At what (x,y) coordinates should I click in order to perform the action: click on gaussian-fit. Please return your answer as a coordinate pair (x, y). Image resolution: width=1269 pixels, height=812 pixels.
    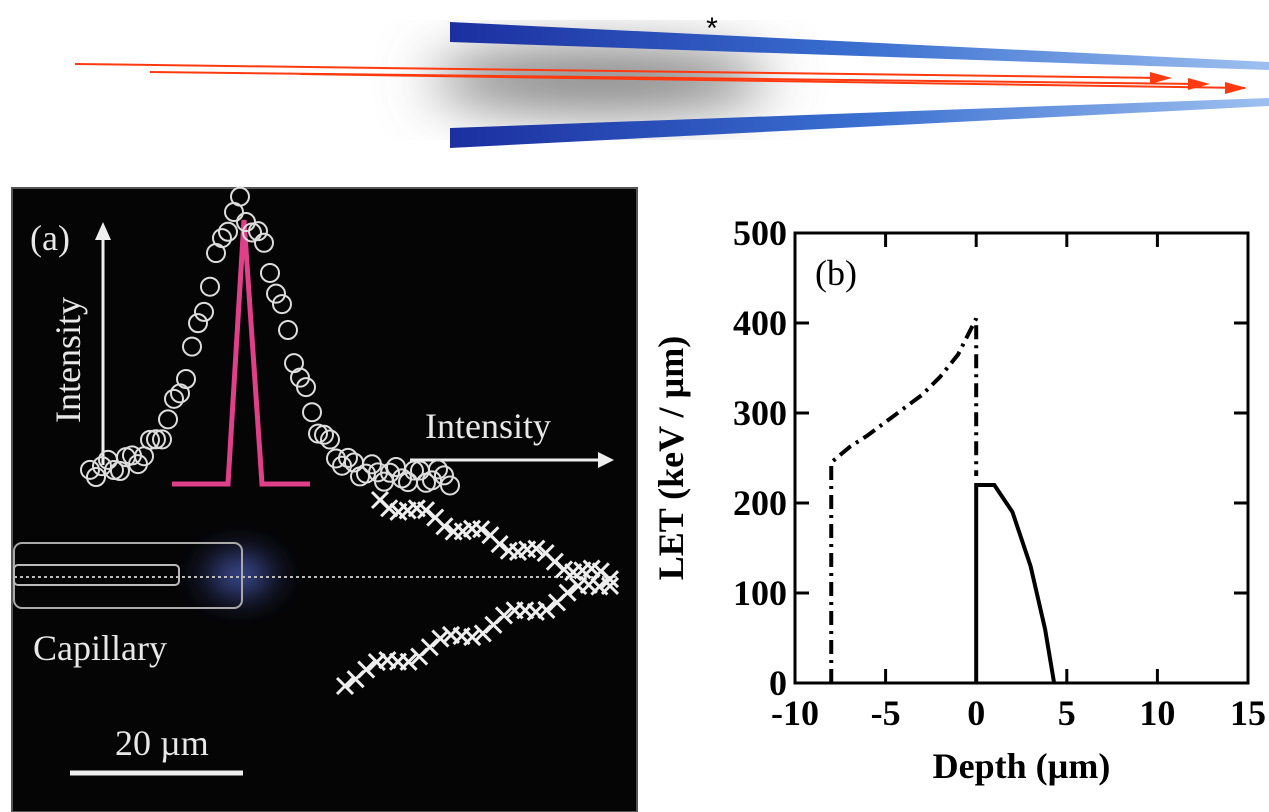
    Looking at the image, I should click on (241, 353).